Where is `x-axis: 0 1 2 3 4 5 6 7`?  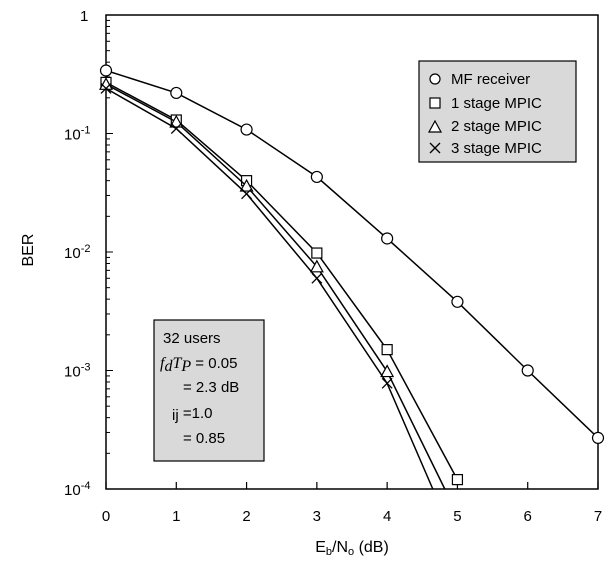
x-axis: 0 1 2 3 4 5 6 7 is located at coordinates (352, 503).